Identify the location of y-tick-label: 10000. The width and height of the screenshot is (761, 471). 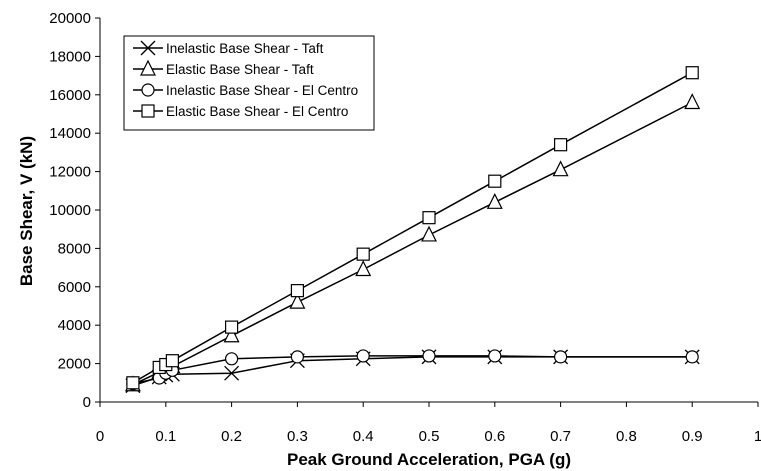
(70, 210).